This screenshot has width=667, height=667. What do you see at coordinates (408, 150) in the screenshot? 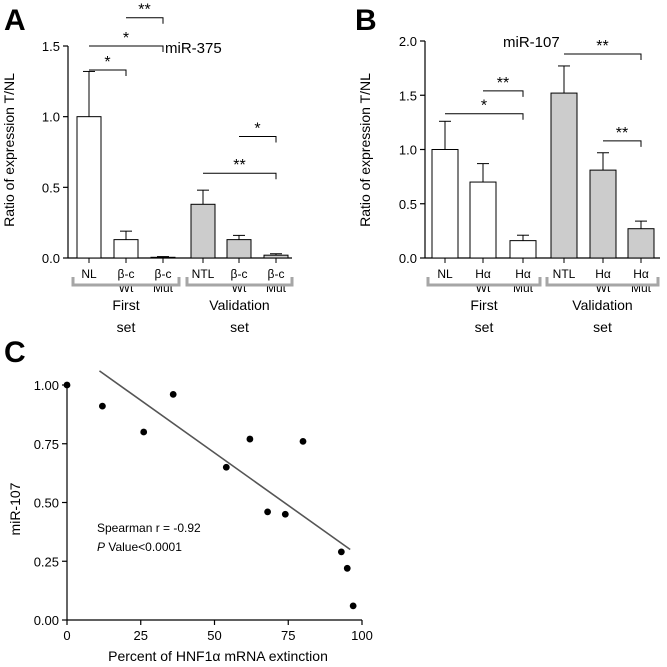
I see `panel-b-ytick-label: 1.0` at bounding box center [408, 150].